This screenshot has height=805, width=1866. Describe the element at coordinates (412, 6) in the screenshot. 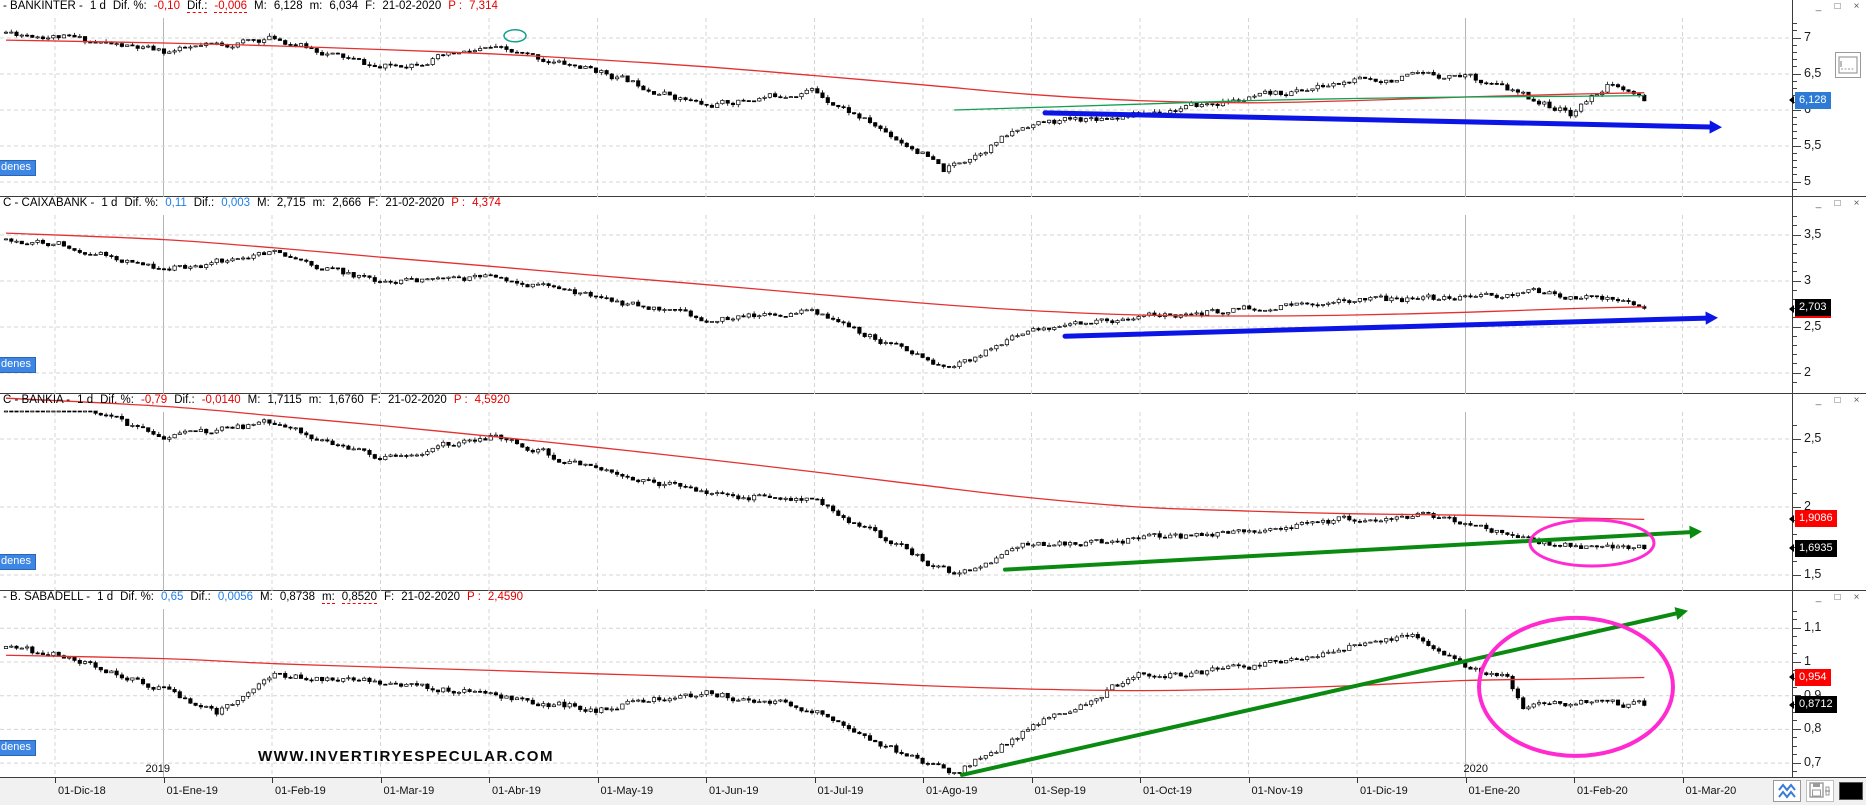

I see `title-segment: 21-02-2020` at that location.